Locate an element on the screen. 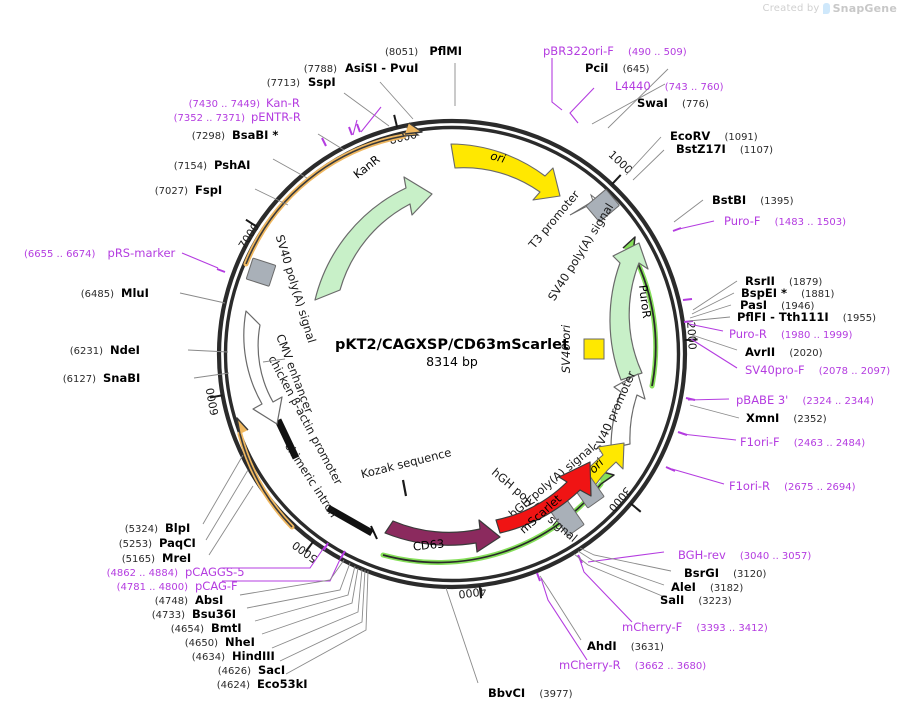  snapgene-logo-icon is located at coordinates (826, 8).